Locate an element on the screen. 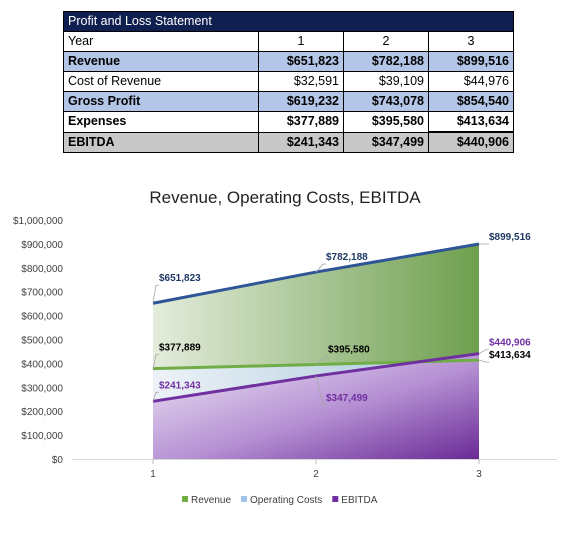 The height and width of the screenshot is (533, 562). row-value: $743,078 is located at coordinates (386, 101).